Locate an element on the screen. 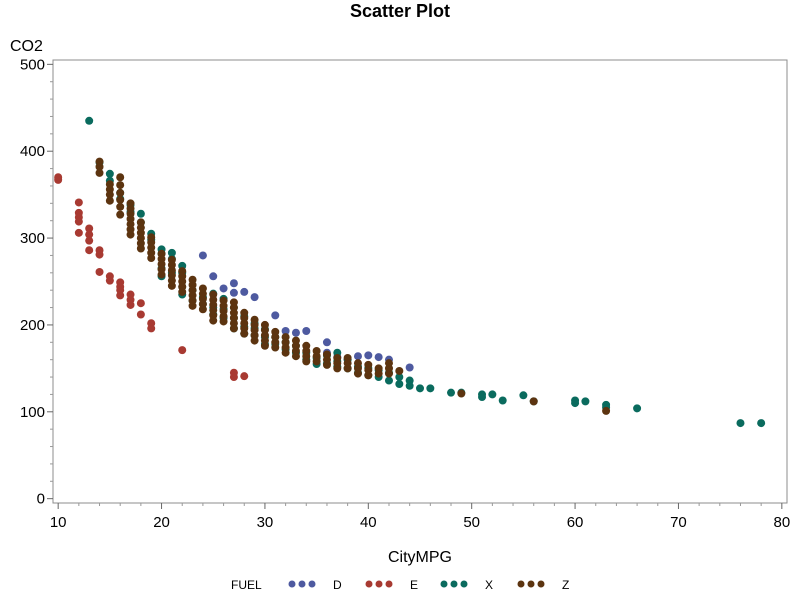 The width and height of the screenshot is (800, 600). legend-item-X: X is located at coordinates (466, 585).